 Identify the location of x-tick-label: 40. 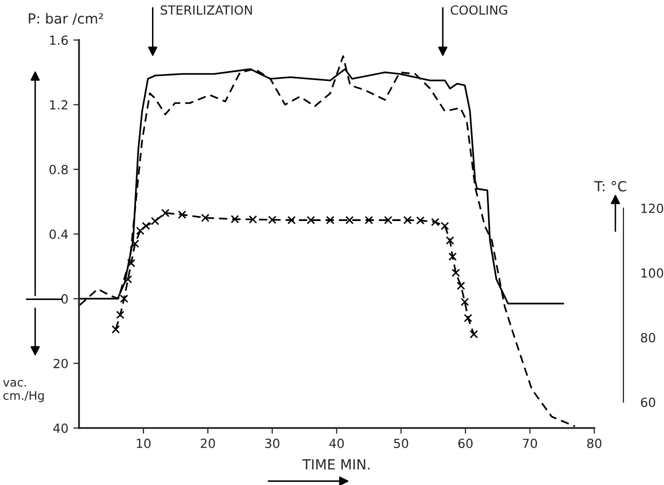
(336, 443).